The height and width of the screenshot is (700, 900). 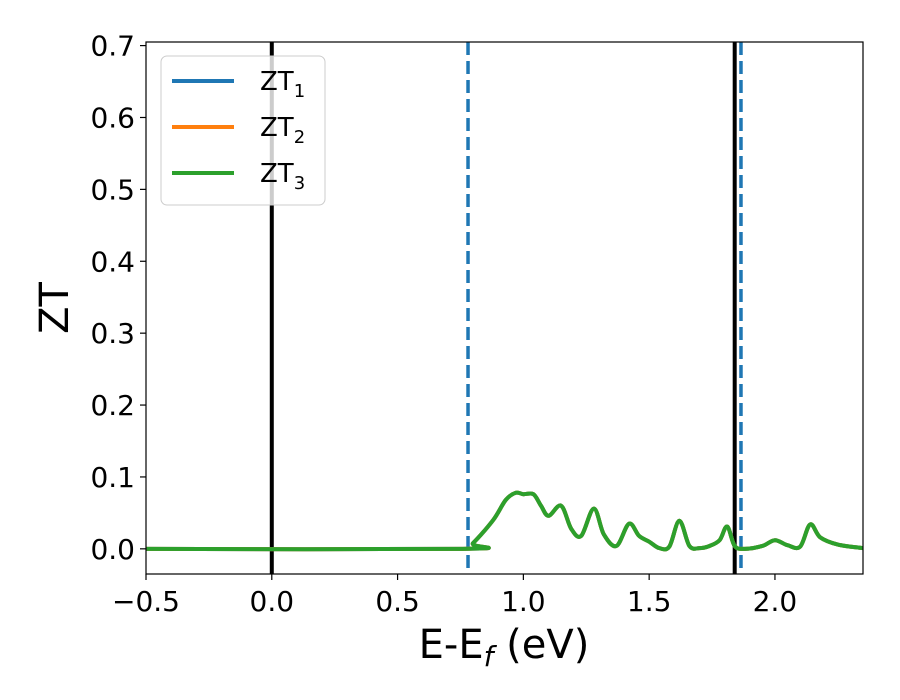 I want to click on legend-box, so click(x=243, y=130).